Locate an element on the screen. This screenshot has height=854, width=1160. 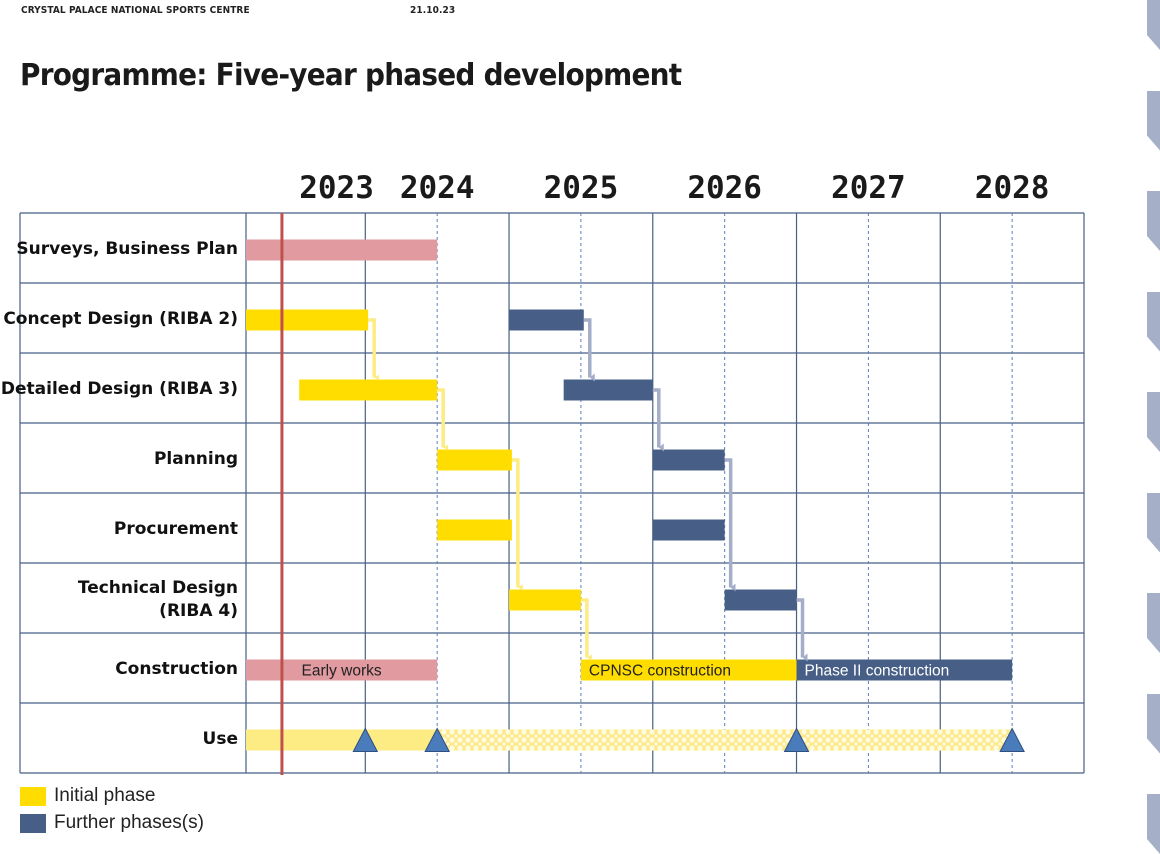
legend-item-further-phases: Further phases(s) is located at coordinates (112, 823).